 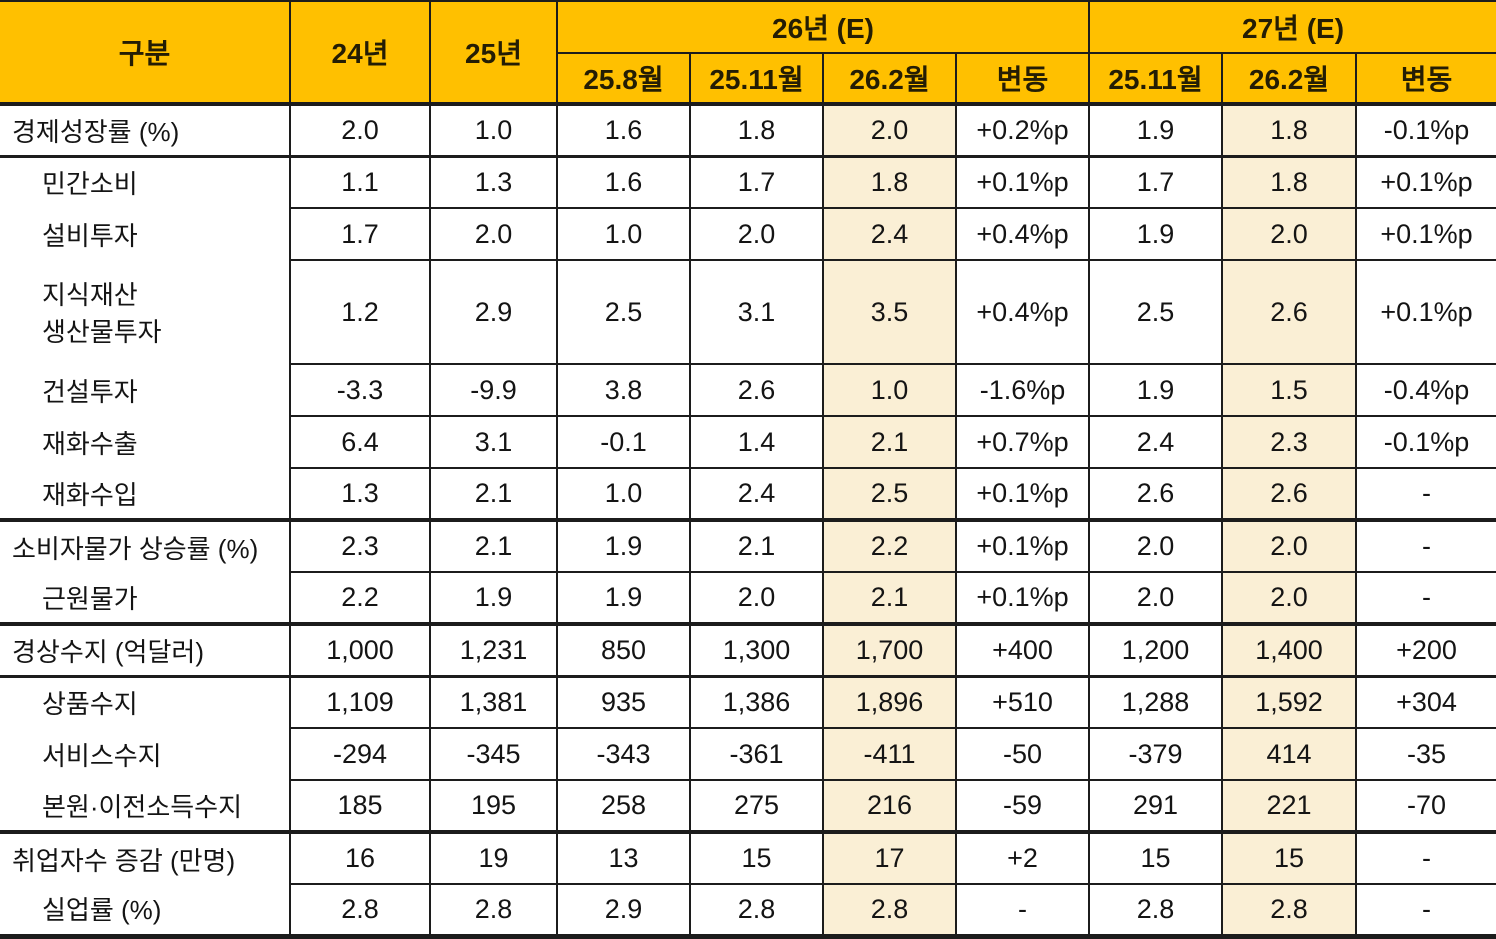 What do you see at coordinates (756, 805) in the screenshot?
I see `cell-26-nov25: 275` at bounding box center [756, 805].